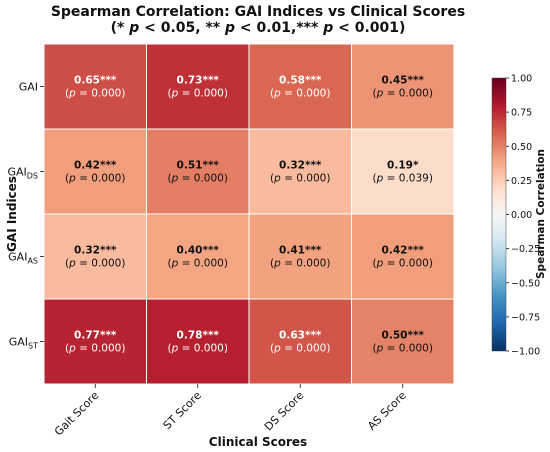  I want to click on colorbar-ticks: 1.00 0.75 0.50 0.25 0.00 −0.25 −0.50 −0.75 −1.00, so click(523, 216).